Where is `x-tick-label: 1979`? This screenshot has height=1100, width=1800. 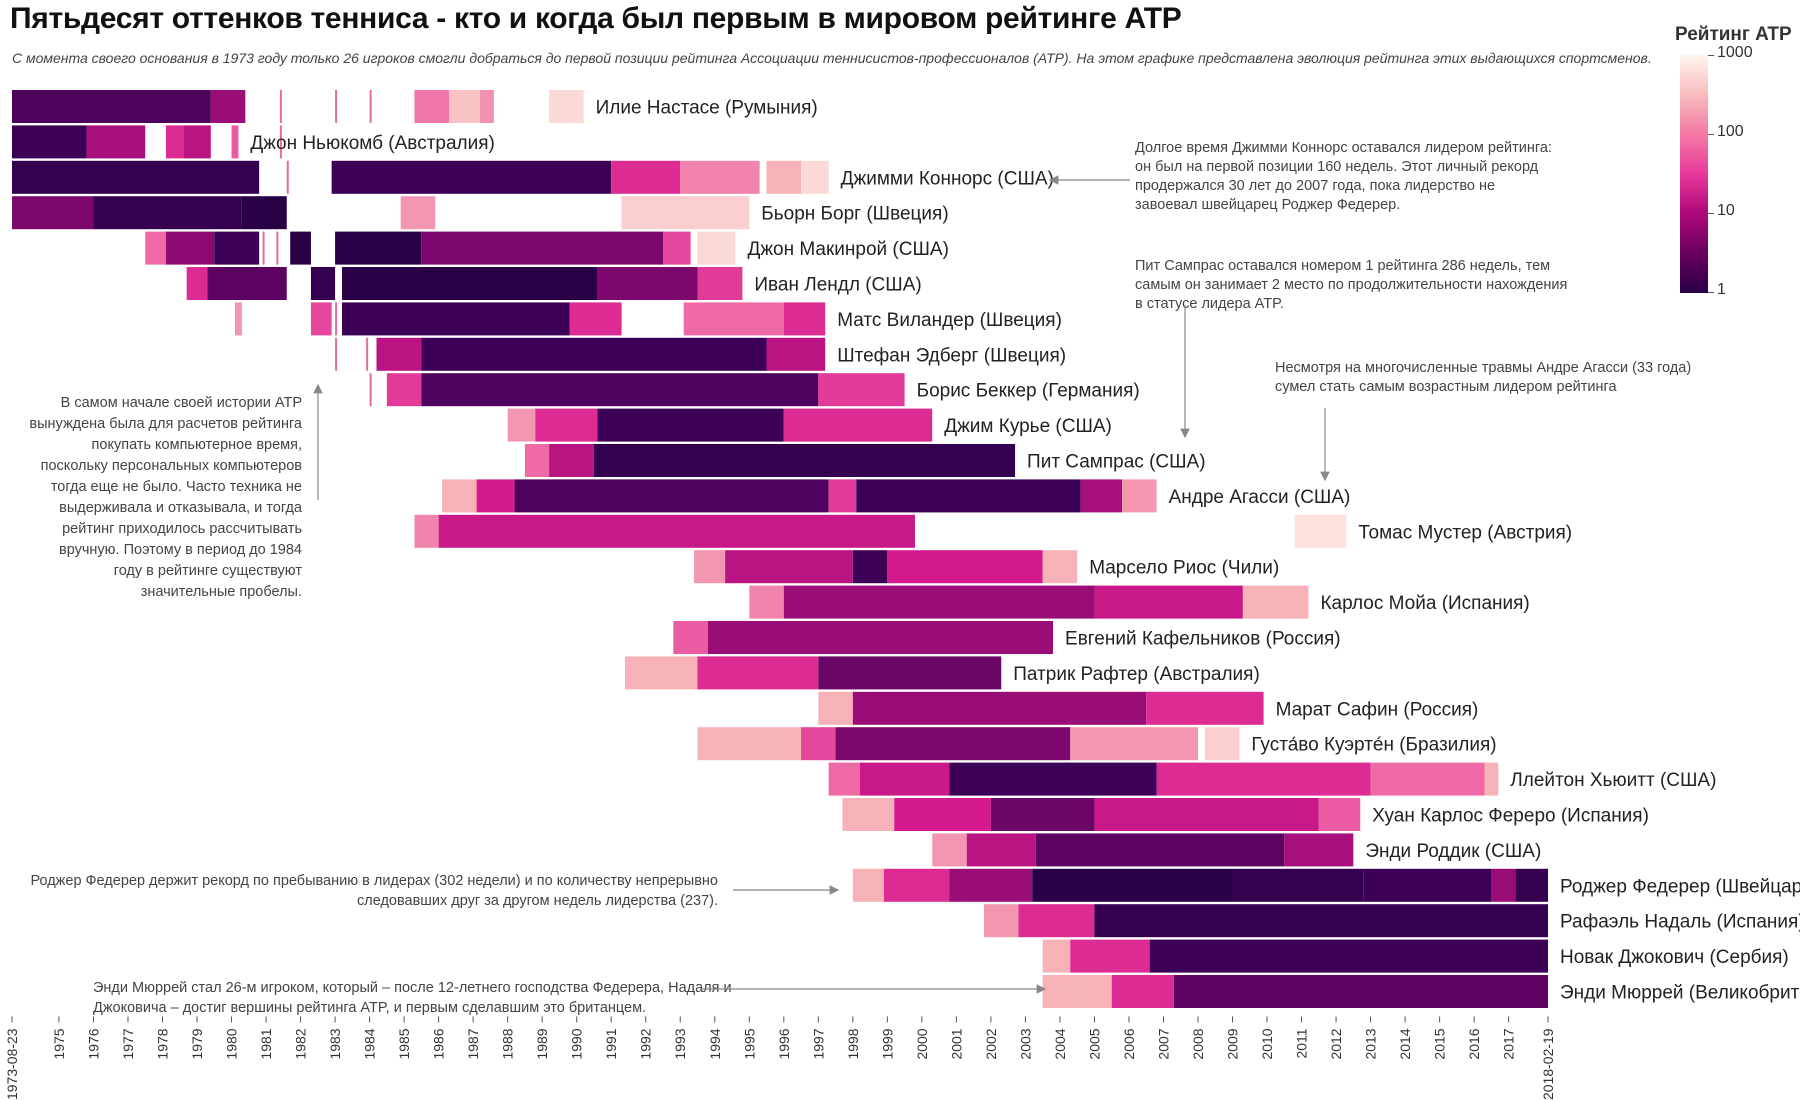 x-tick-label: 1979 is located at coordinates (197, 1043).